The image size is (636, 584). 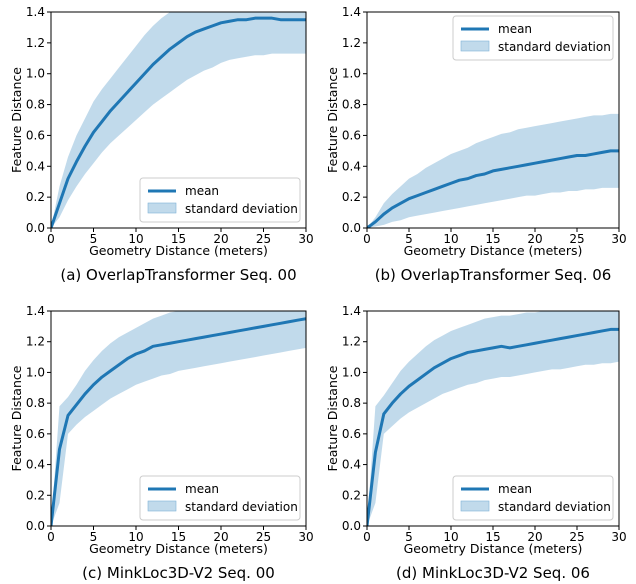 I want to click on panel-caption: (d) MinkLoc3D-V2 Seq. 06, so click(x=493, y=573).